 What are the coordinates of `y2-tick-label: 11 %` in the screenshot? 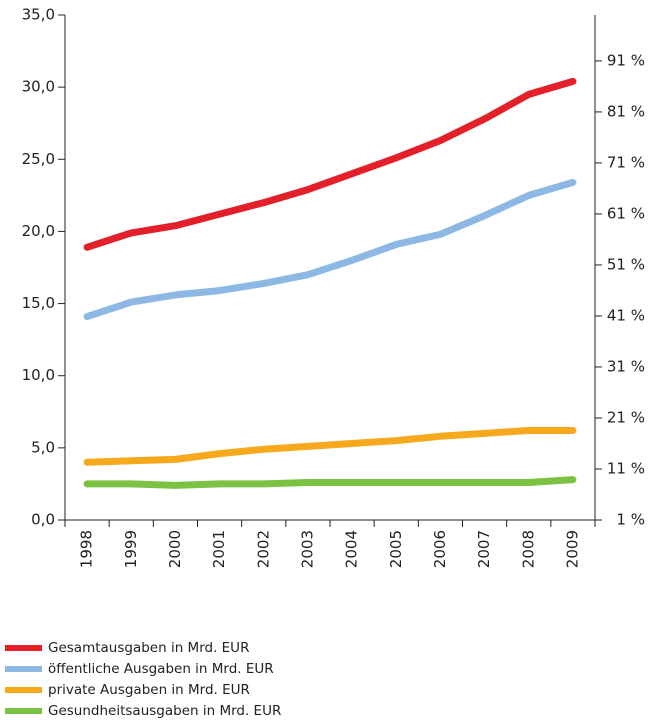 It's located at (626, 468).